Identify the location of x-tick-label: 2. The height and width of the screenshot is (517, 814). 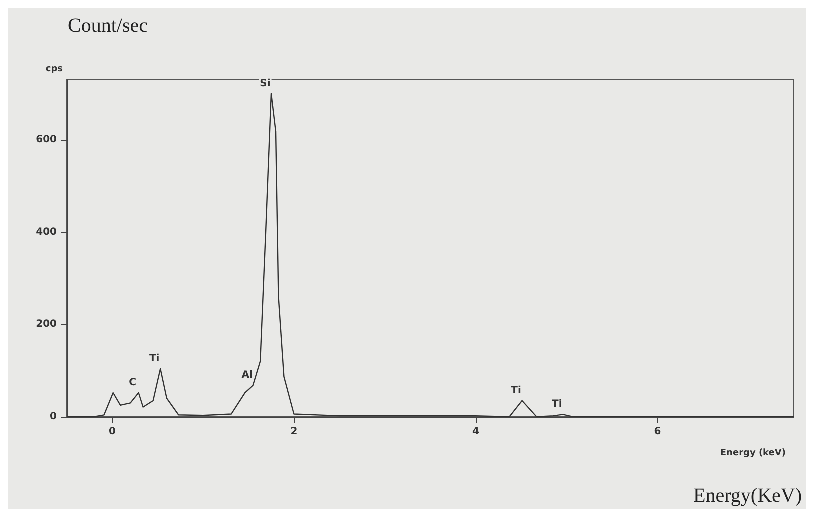
(294, 432).